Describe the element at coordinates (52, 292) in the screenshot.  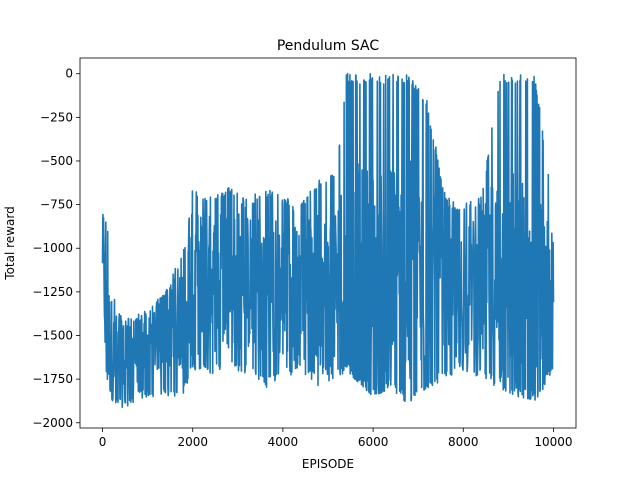
I see `y-tick-label: −1250` at that location.